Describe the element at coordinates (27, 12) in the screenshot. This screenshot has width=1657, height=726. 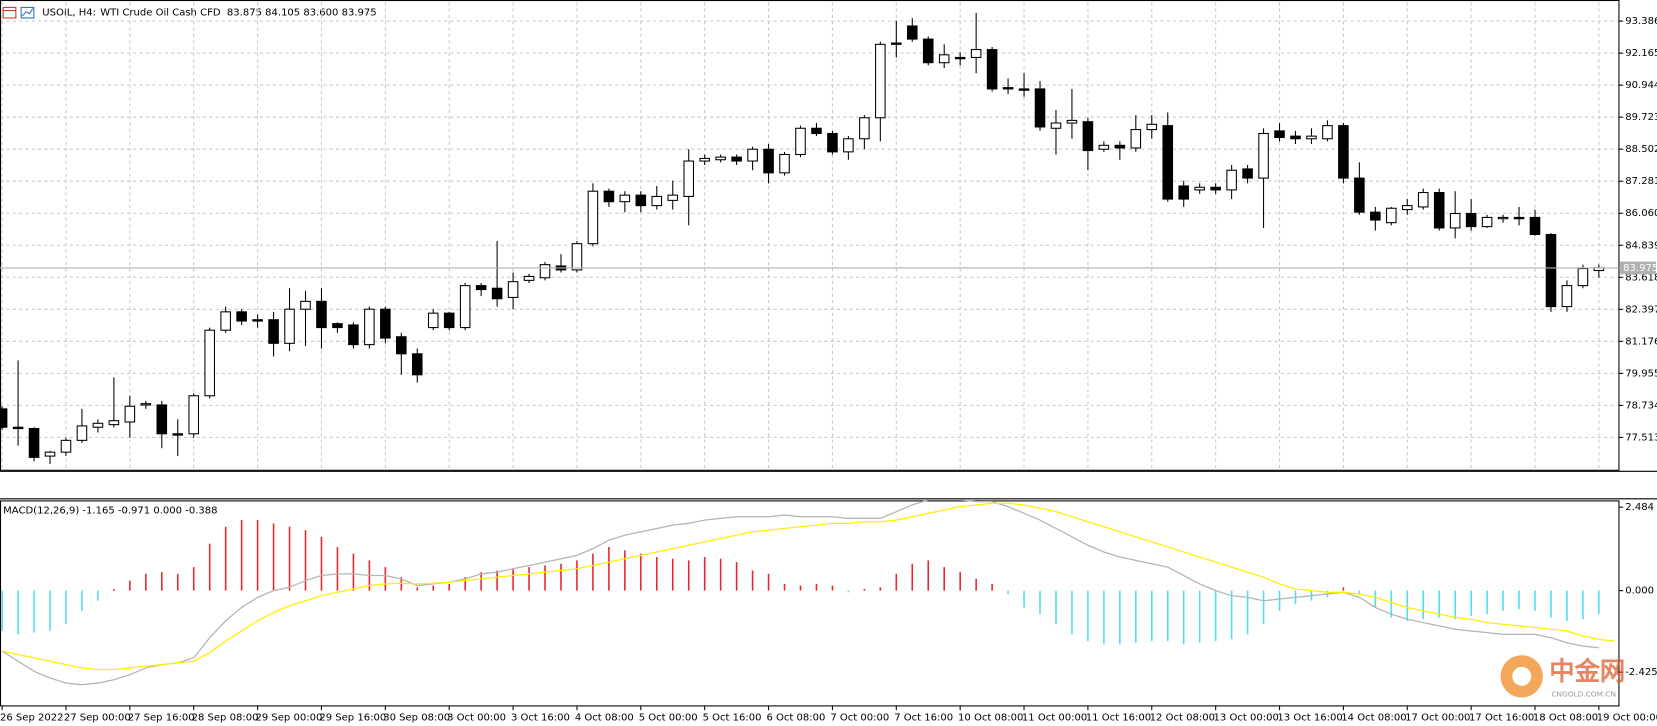
I see `icon-line` at that location.